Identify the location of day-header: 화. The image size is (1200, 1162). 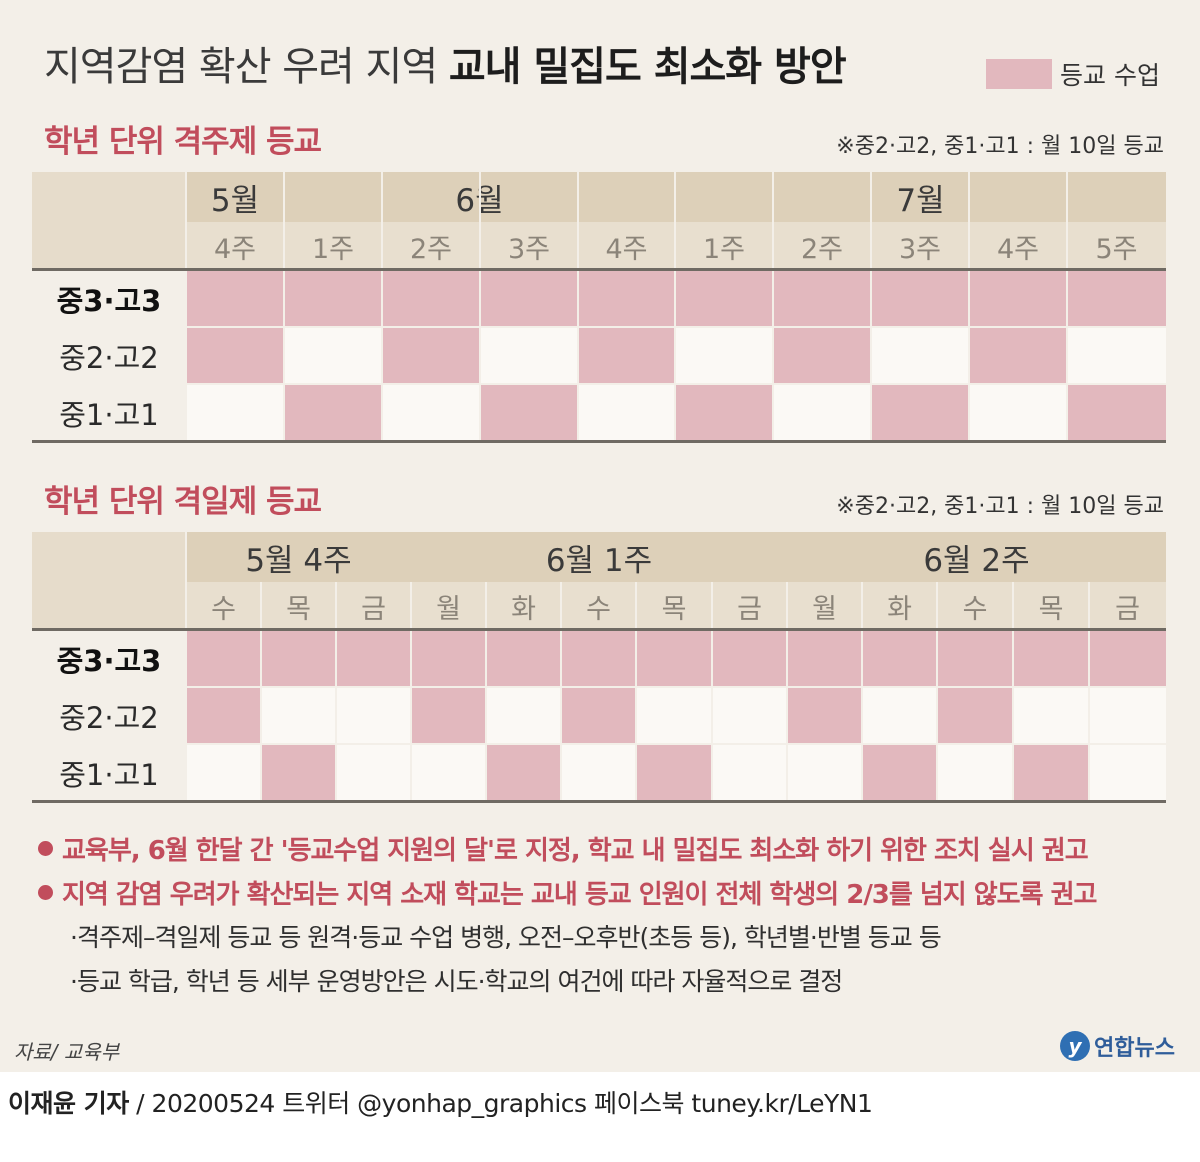
(523, 606).